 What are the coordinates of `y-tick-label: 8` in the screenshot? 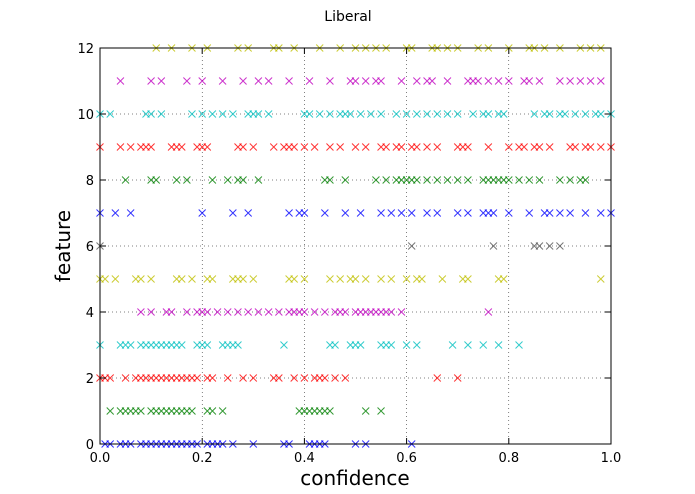 It's located at (90, 181).